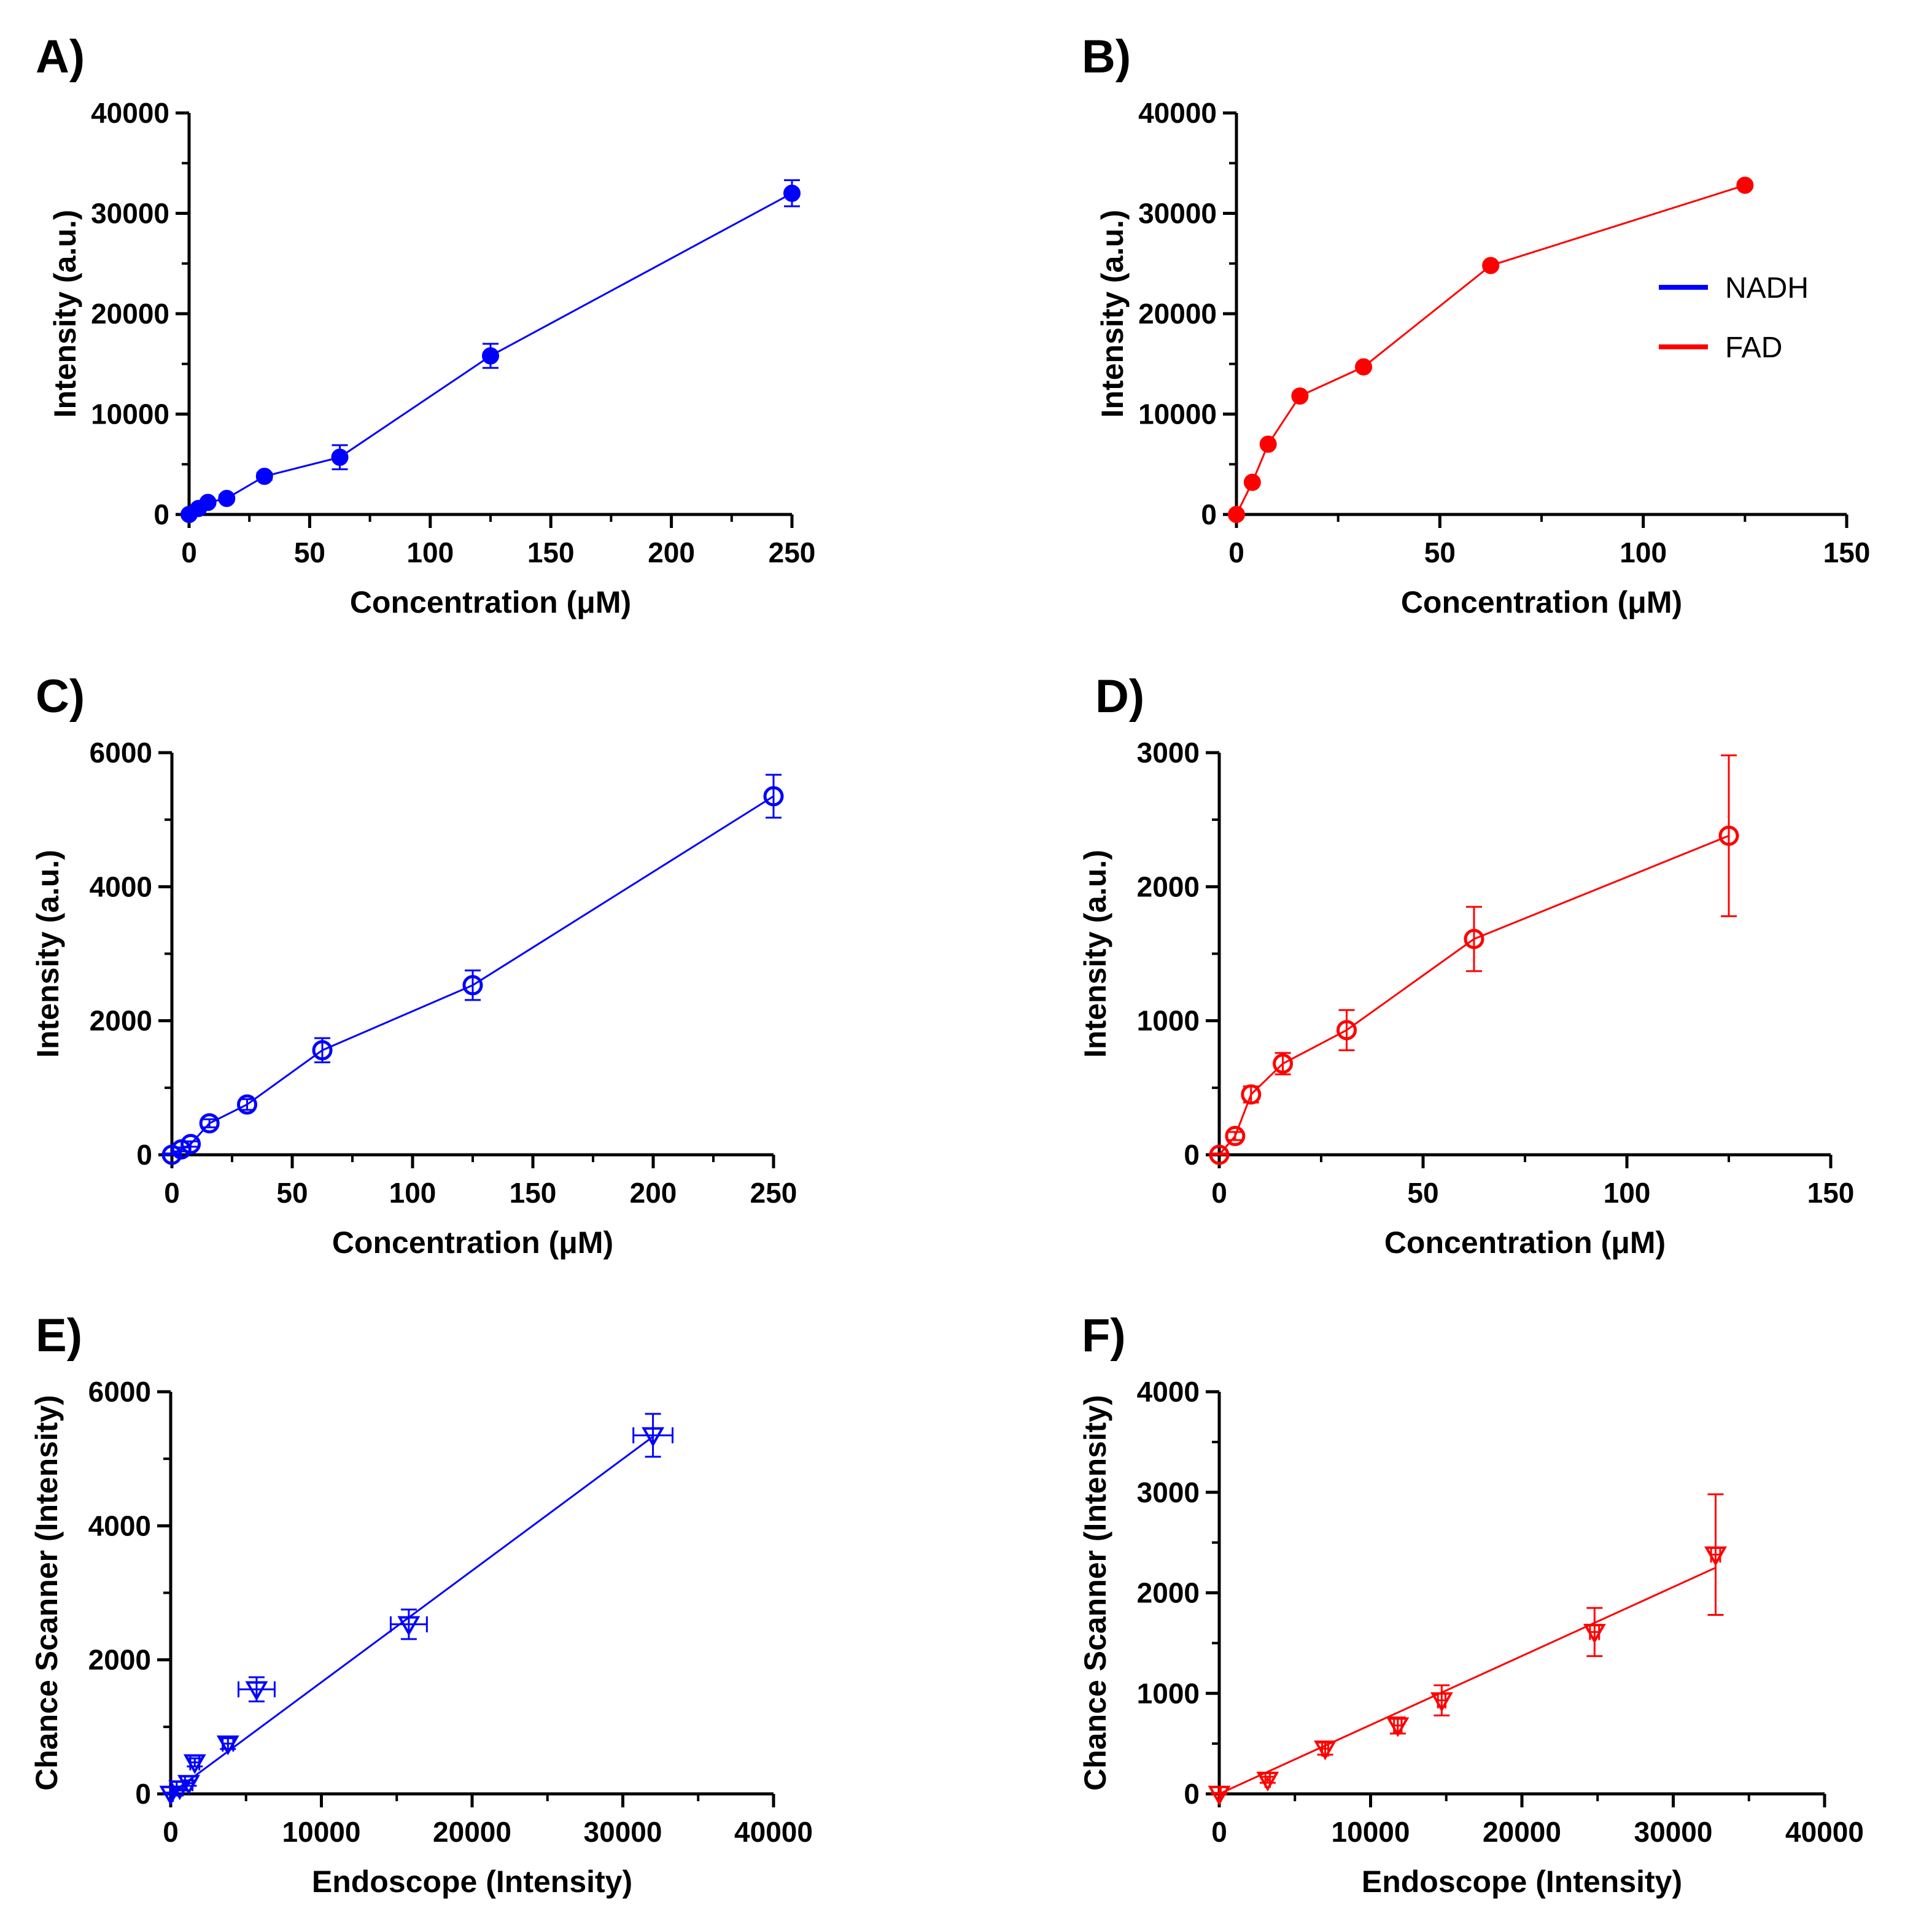 This screenshot has height=1932, width=1905. What do you see at coordinates (472, 1881) in the screenshot?
I see `x-axis-title: Endoscope (Intensity)` at bounding box center [472, 1881].